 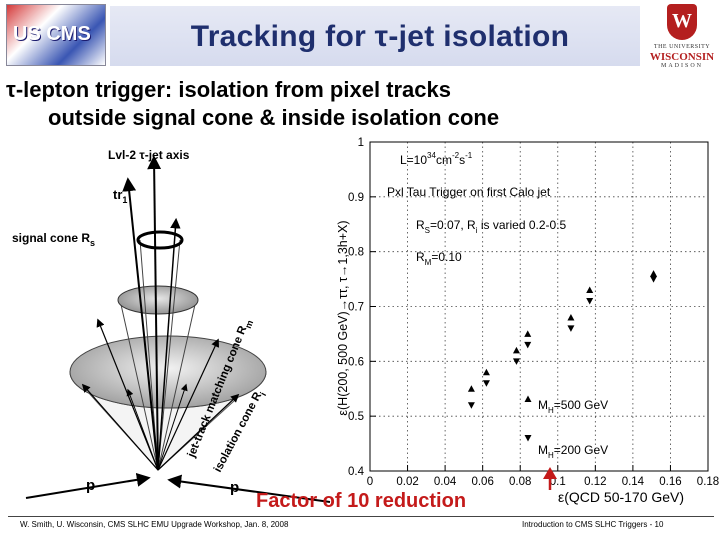 I want to click on legend-200-marker, so click(x=528, y=438).